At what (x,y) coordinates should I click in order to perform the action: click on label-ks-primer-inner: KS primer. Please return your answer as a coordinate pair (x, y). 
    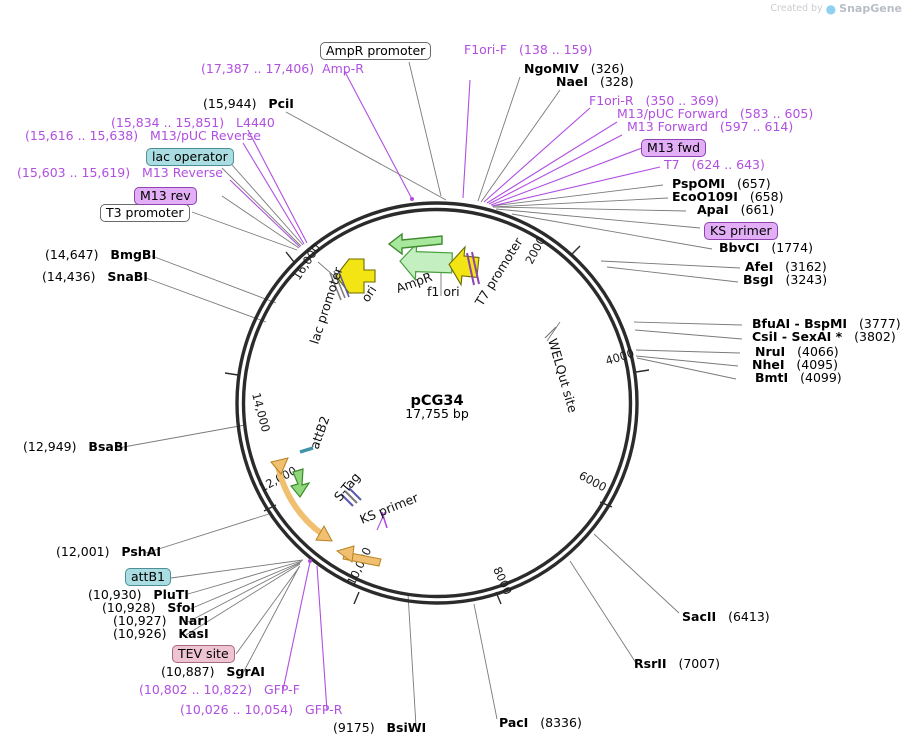
    Looking at the image, I should click on (390, 507).